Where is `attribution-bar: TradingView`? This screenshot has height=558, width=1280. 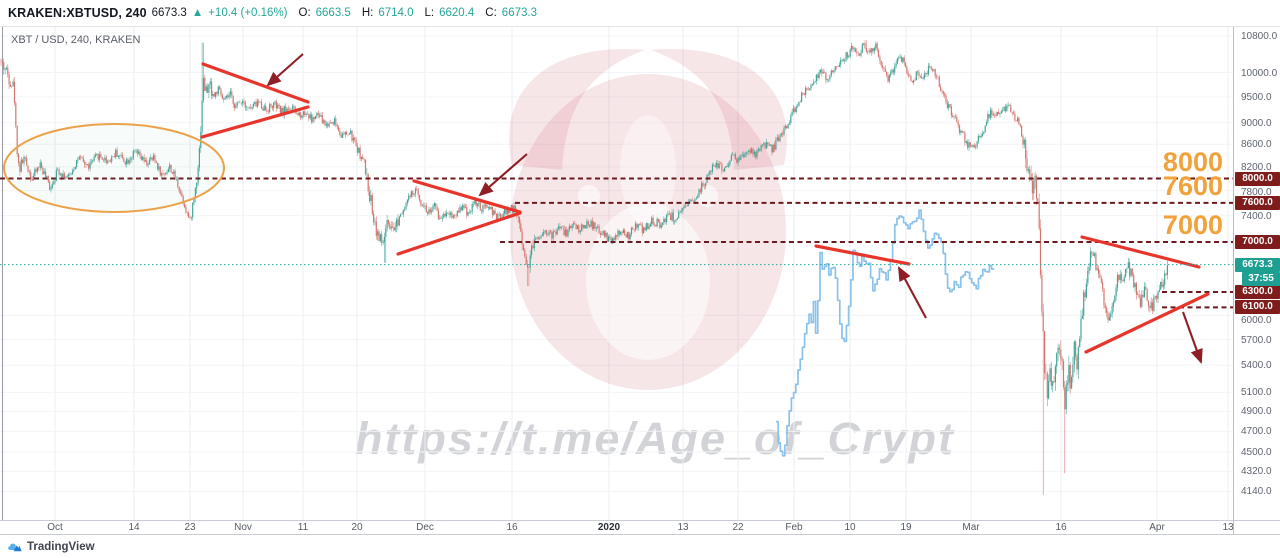
attribution-bar: TradingView is located at coordinates (640, 546).